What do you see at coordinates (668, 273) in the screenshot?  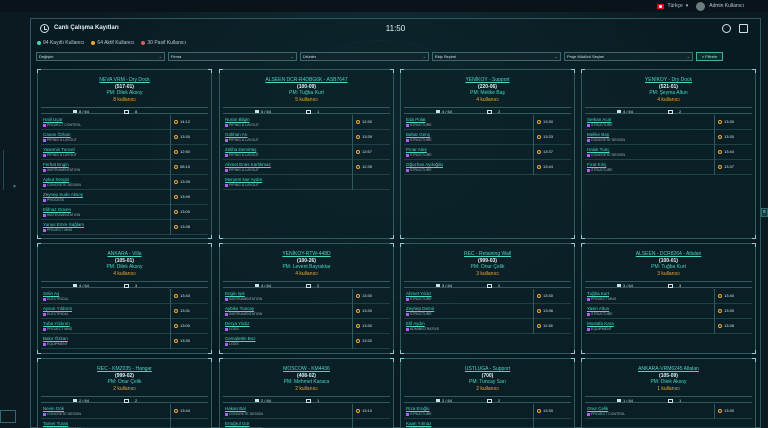 I see `user-count: 3 kullanıcı` at bounding box center [668, 273].